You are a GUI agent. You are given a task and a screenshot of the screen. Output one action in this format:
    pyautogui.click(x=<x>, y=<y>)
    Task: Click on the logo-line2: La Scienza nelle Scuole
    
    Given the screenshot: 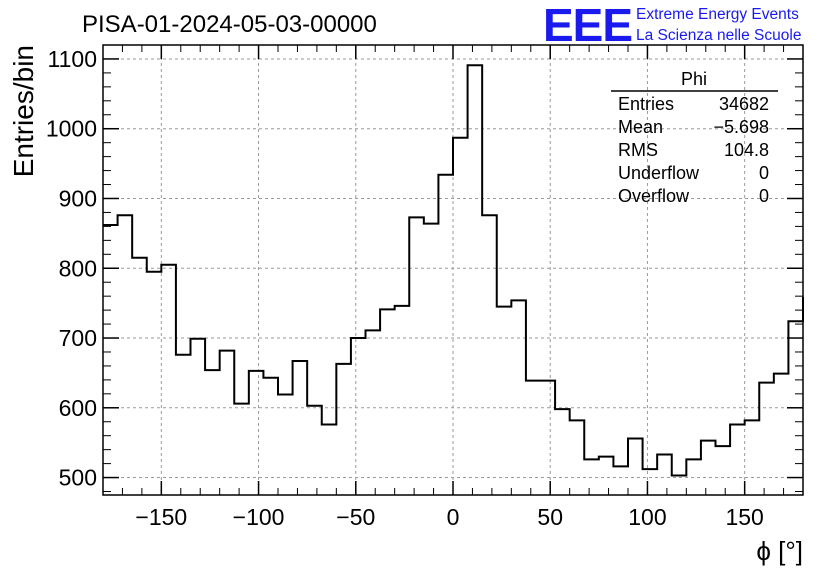 What is the action you would take?
    pyautogui.click(x=718, y=35)
    